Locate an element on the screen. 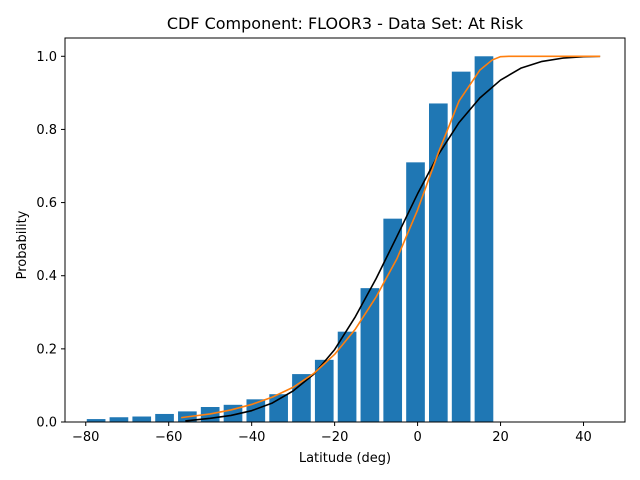  y-tick-label: 1.0 is located at coordinates (46, 57).